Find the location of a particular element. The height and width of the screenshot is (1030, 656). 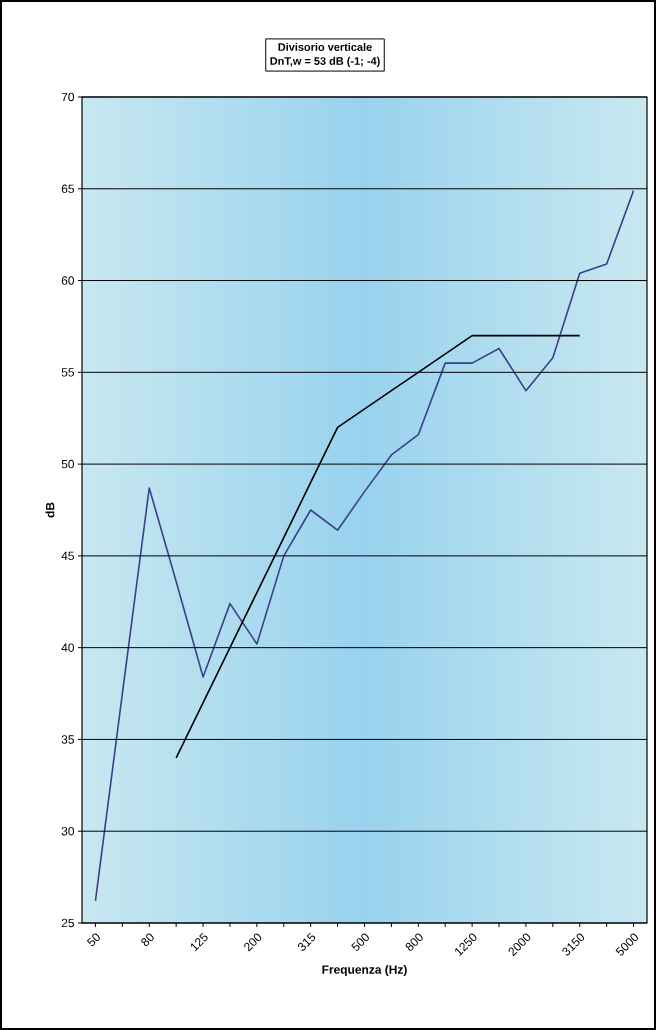

y-tick-label: 50 is located at coordinates (68, 464).